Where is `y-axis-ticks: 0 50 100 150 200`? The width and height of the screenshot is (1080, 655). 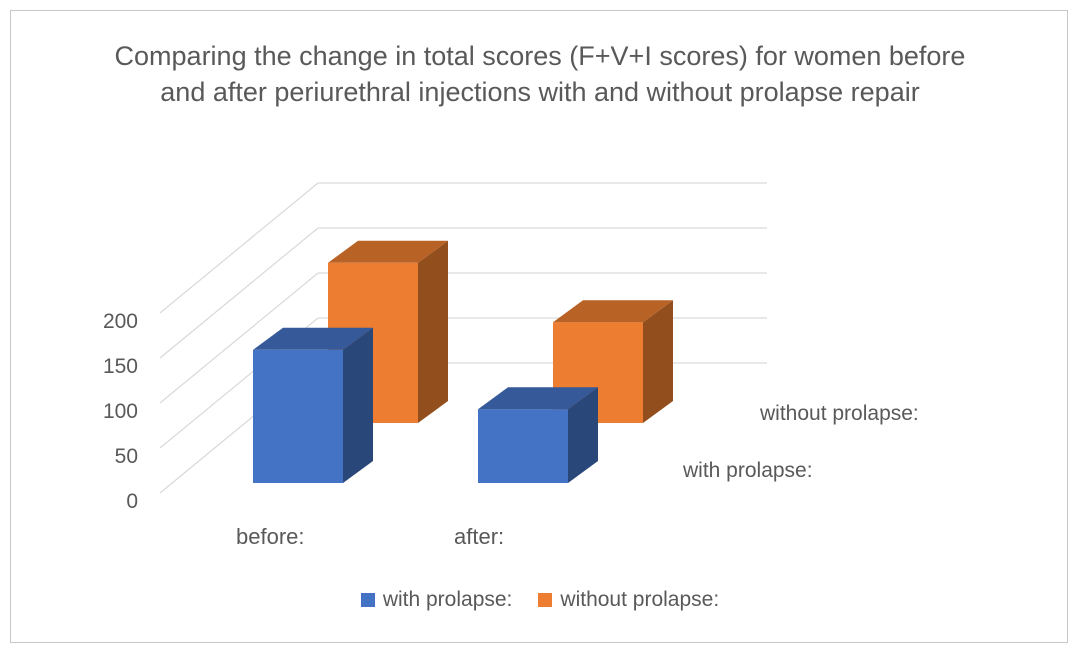
y-axis-ticks: 0 50 100 150 200 is located at coordinates (120, 411).